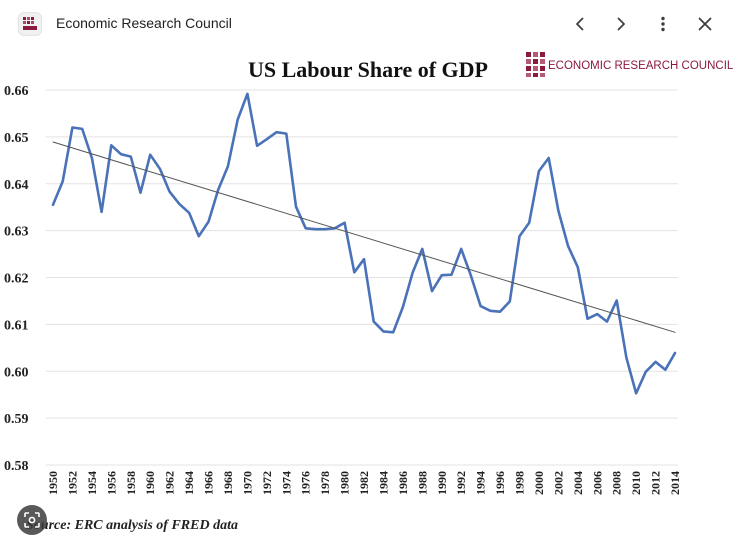  I want to click on x-tick-label: 2008, so click(617, 483).